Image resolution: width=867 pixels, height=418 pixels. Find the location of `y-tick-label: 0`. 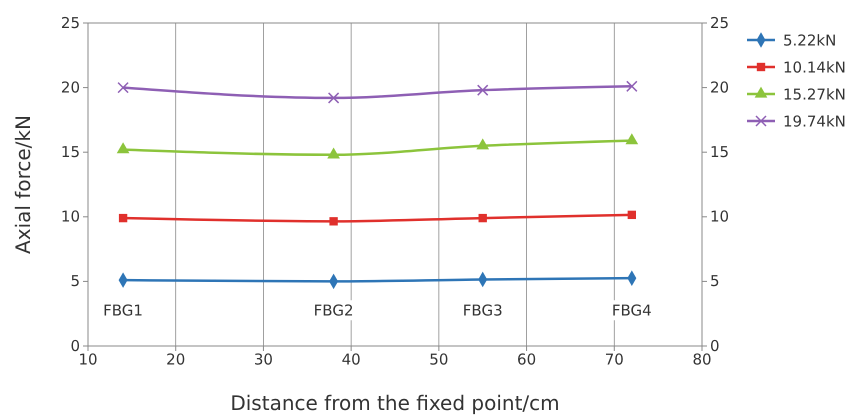

y-tick-label: 0 is located at coordinates (75, 345).